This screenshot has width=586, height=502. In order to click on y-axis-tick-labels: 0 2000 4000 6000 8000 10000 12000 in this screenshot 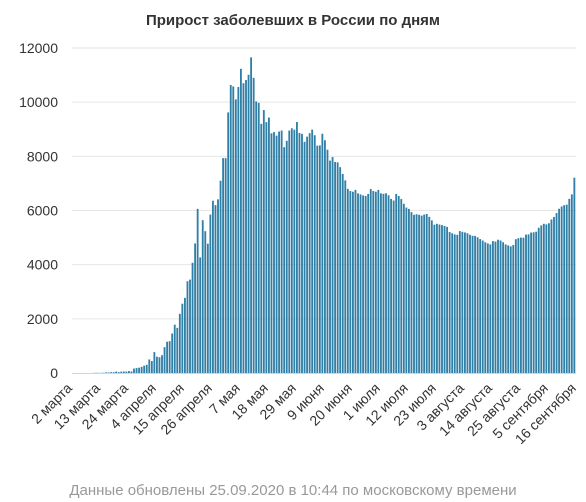, I will do `click(38, 210)`.